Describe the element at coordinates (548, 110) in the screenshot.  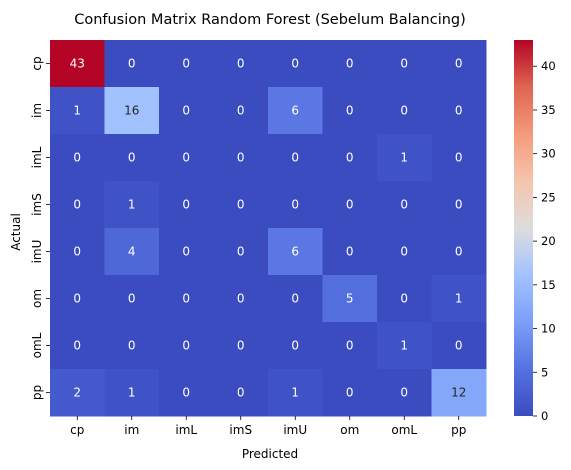
I see `colorbar-tick-label: 35` at that location.